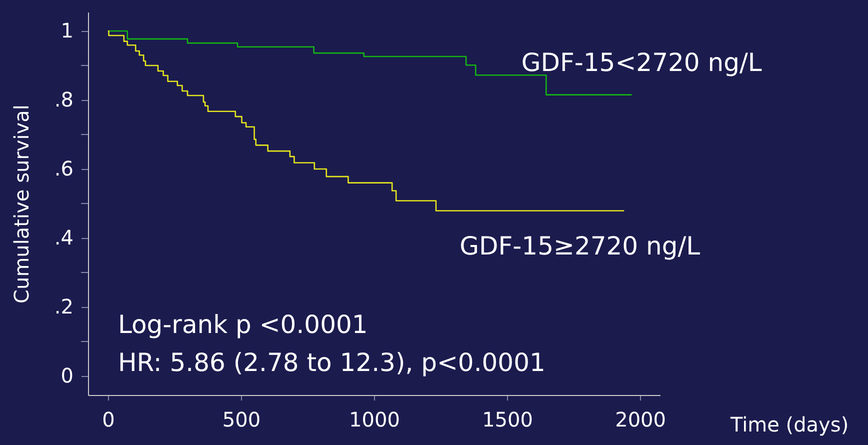 The width and height of the screenshot is (868, 445). I want to click on annotation: HR: 5.86 (2.78 to 12.3), p<0.0001, so click(332, 362).